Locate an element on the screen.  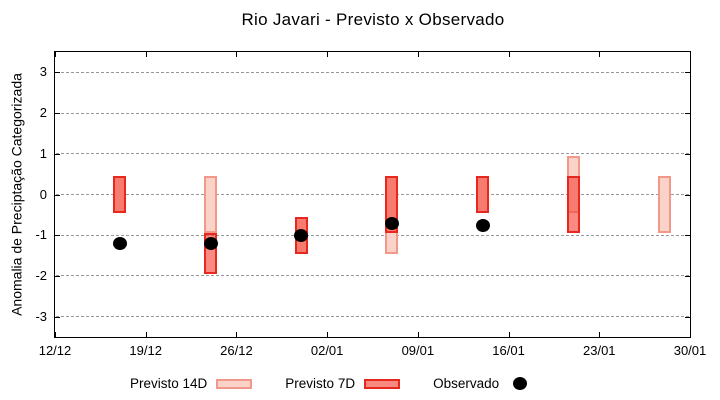
x-tick-label: 16/01 is located at coordinates (508, 350).